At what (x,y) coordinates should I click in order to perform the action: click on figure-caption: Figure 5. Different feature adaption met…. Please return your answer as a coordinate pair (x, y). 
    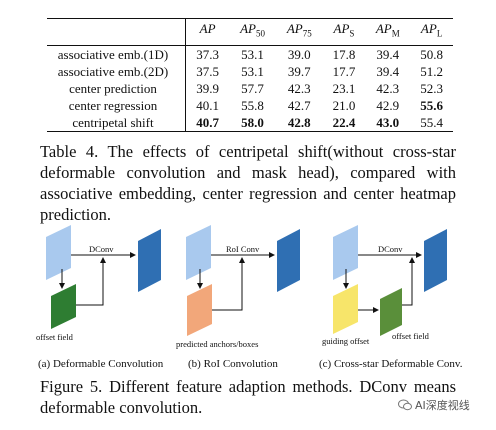
    Looking at the image, I should click on (248, 397).